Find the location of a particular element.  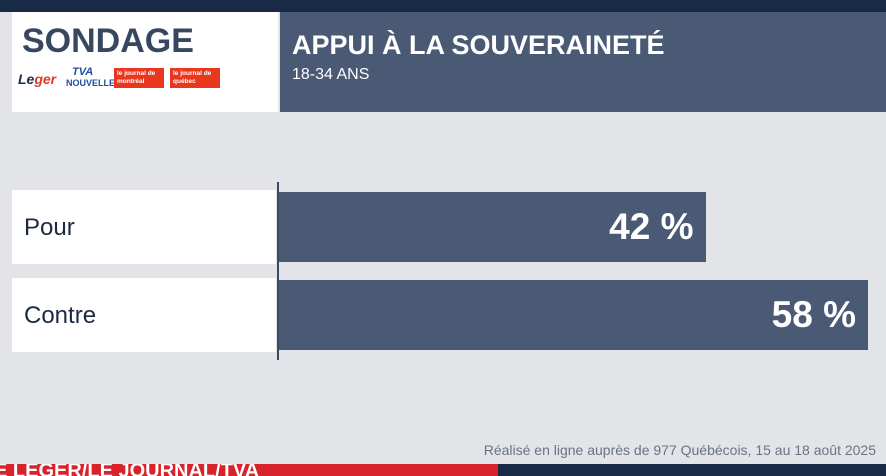

journal-de-quebec-logo: le journal de québec is located at coordinates (195, 78).